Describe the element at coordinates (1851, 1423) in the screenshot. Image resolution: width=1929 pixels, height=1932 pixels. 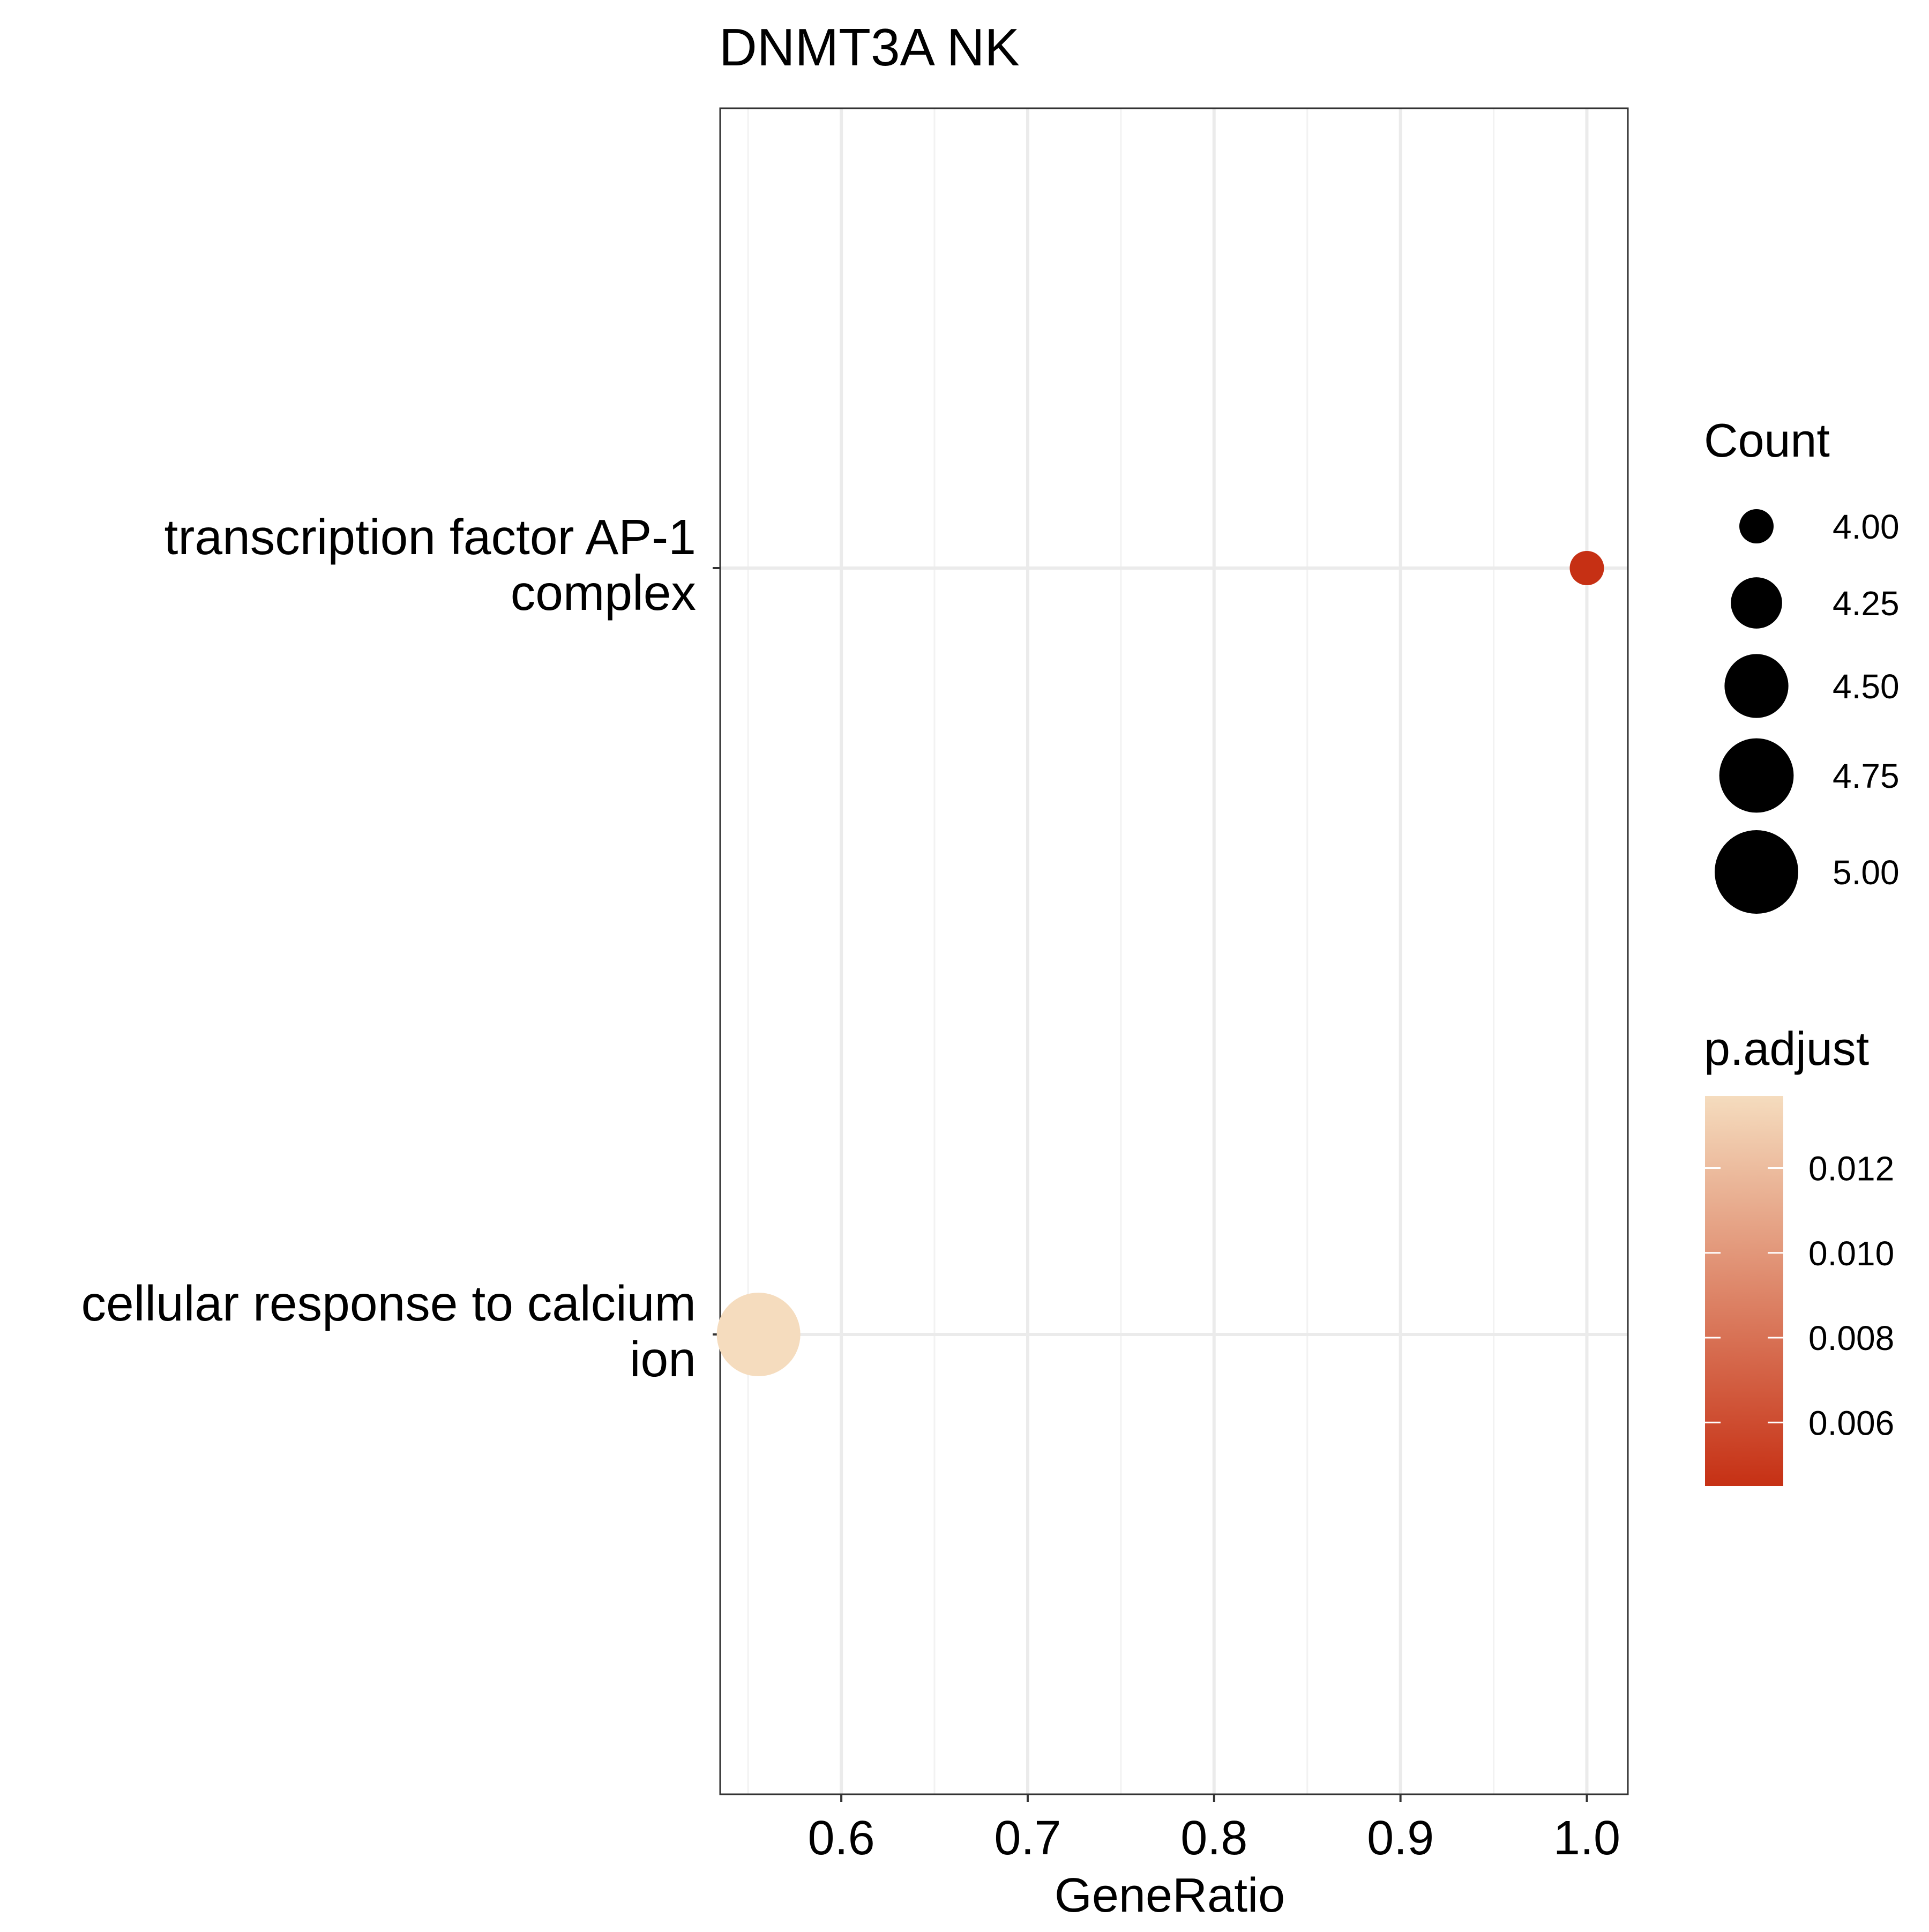
I see `p-adjust-legend-label: 0.006` at that location.